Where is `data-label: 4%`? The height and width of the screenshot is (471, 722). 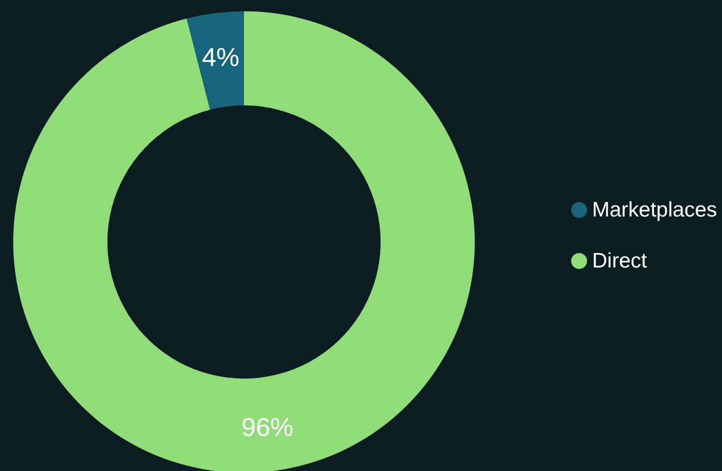 data-label: 4% is located at coordinates (221, 57).